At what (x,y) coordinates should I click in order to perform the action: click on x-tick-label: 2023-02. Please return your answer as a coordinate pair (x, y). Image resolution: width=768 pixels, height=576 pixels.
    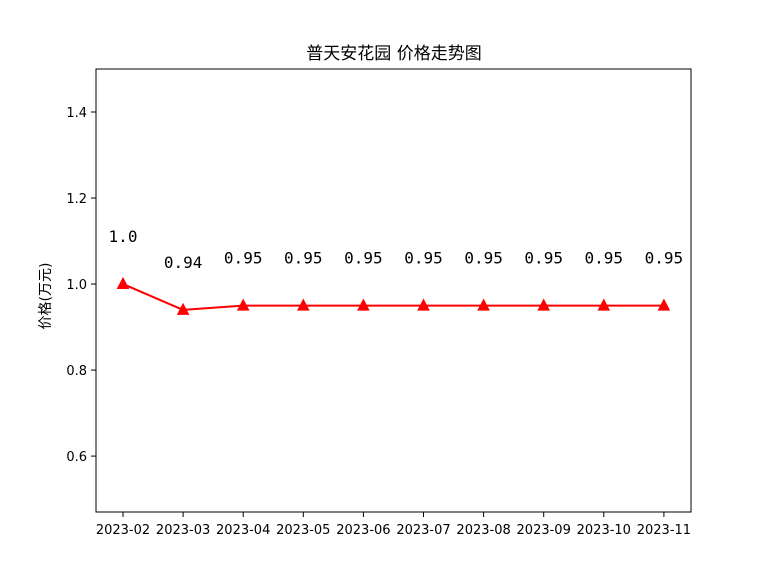
    Looking at the image, I should click on (123, 530).